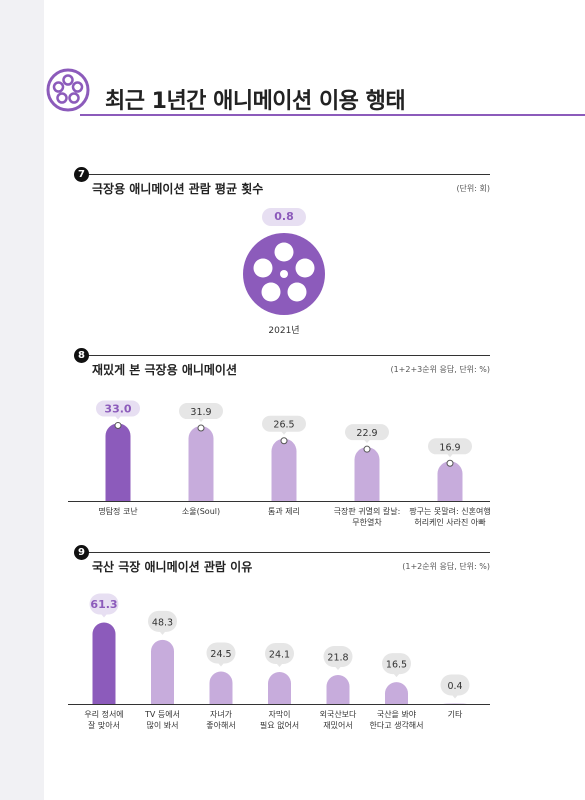 Image resolution: width=585 pixels, height=800 pixels. Describe the element at coordinates (440, 369) in the screenshot. I see `section-8-unit: (1+2+3순위 응답, 단위: %)` at that location.